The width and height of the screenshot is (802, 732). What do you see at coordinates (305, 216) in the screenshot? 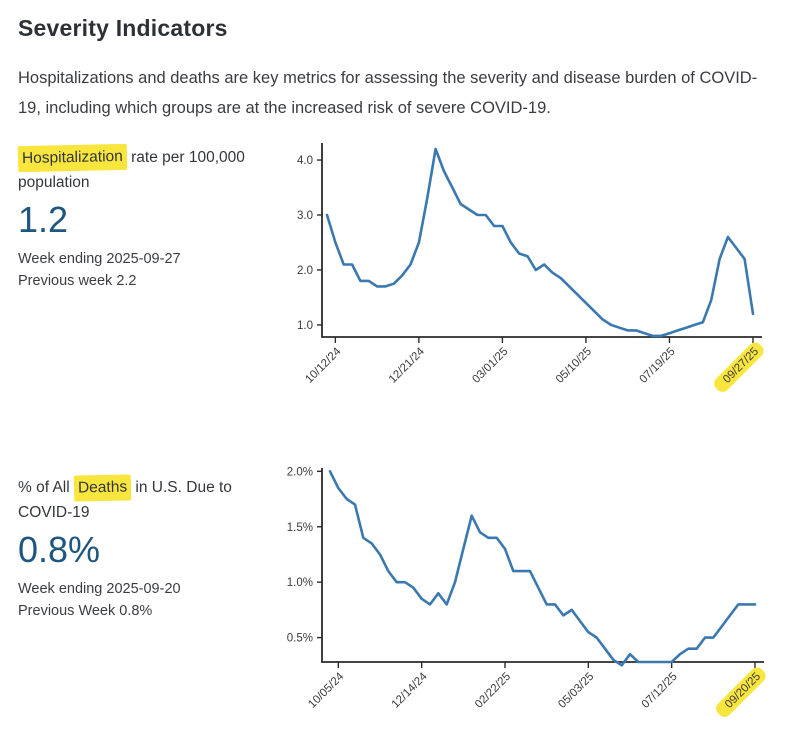
I see `svg-text: 3.0` at bounding box center [305, 216].